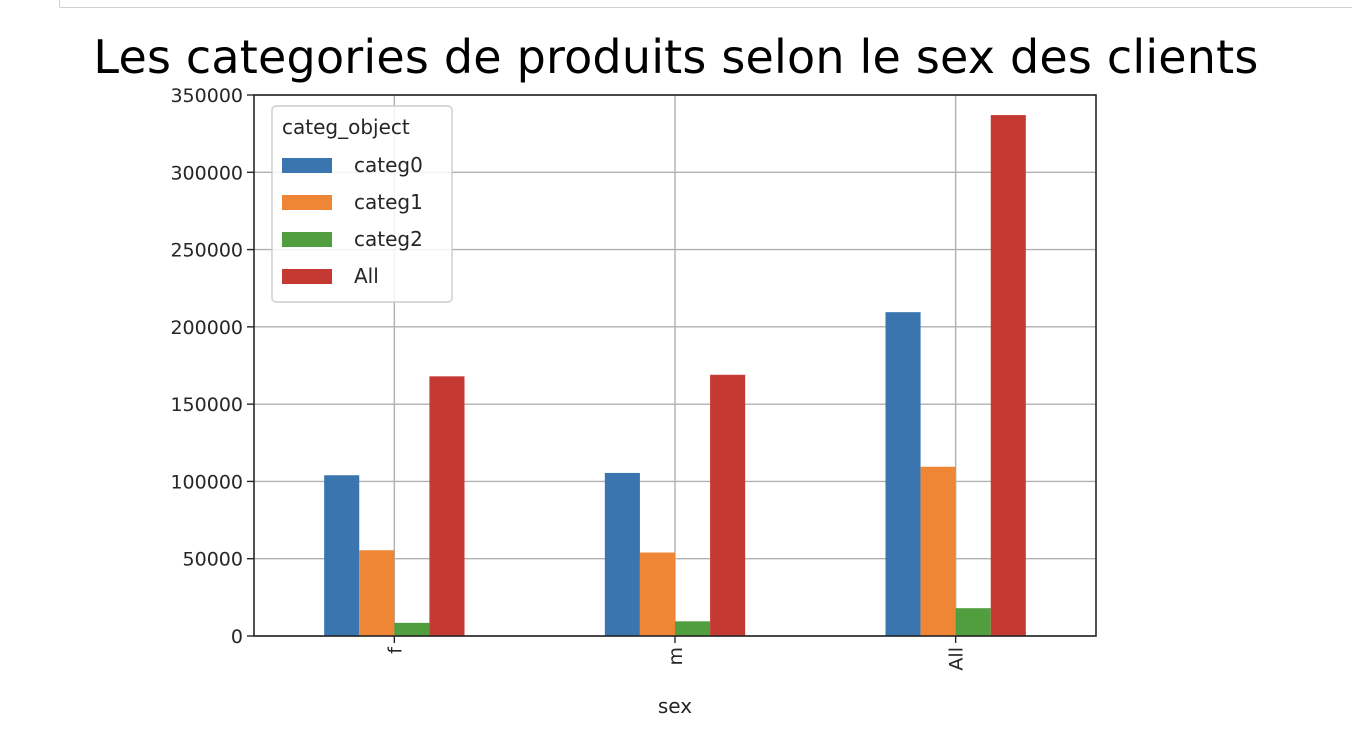 This screenshot has width=1352, height=742. Describe the element at coordinates (395, 650) in the screenshot. I see `x-tick-label: f` at that location.